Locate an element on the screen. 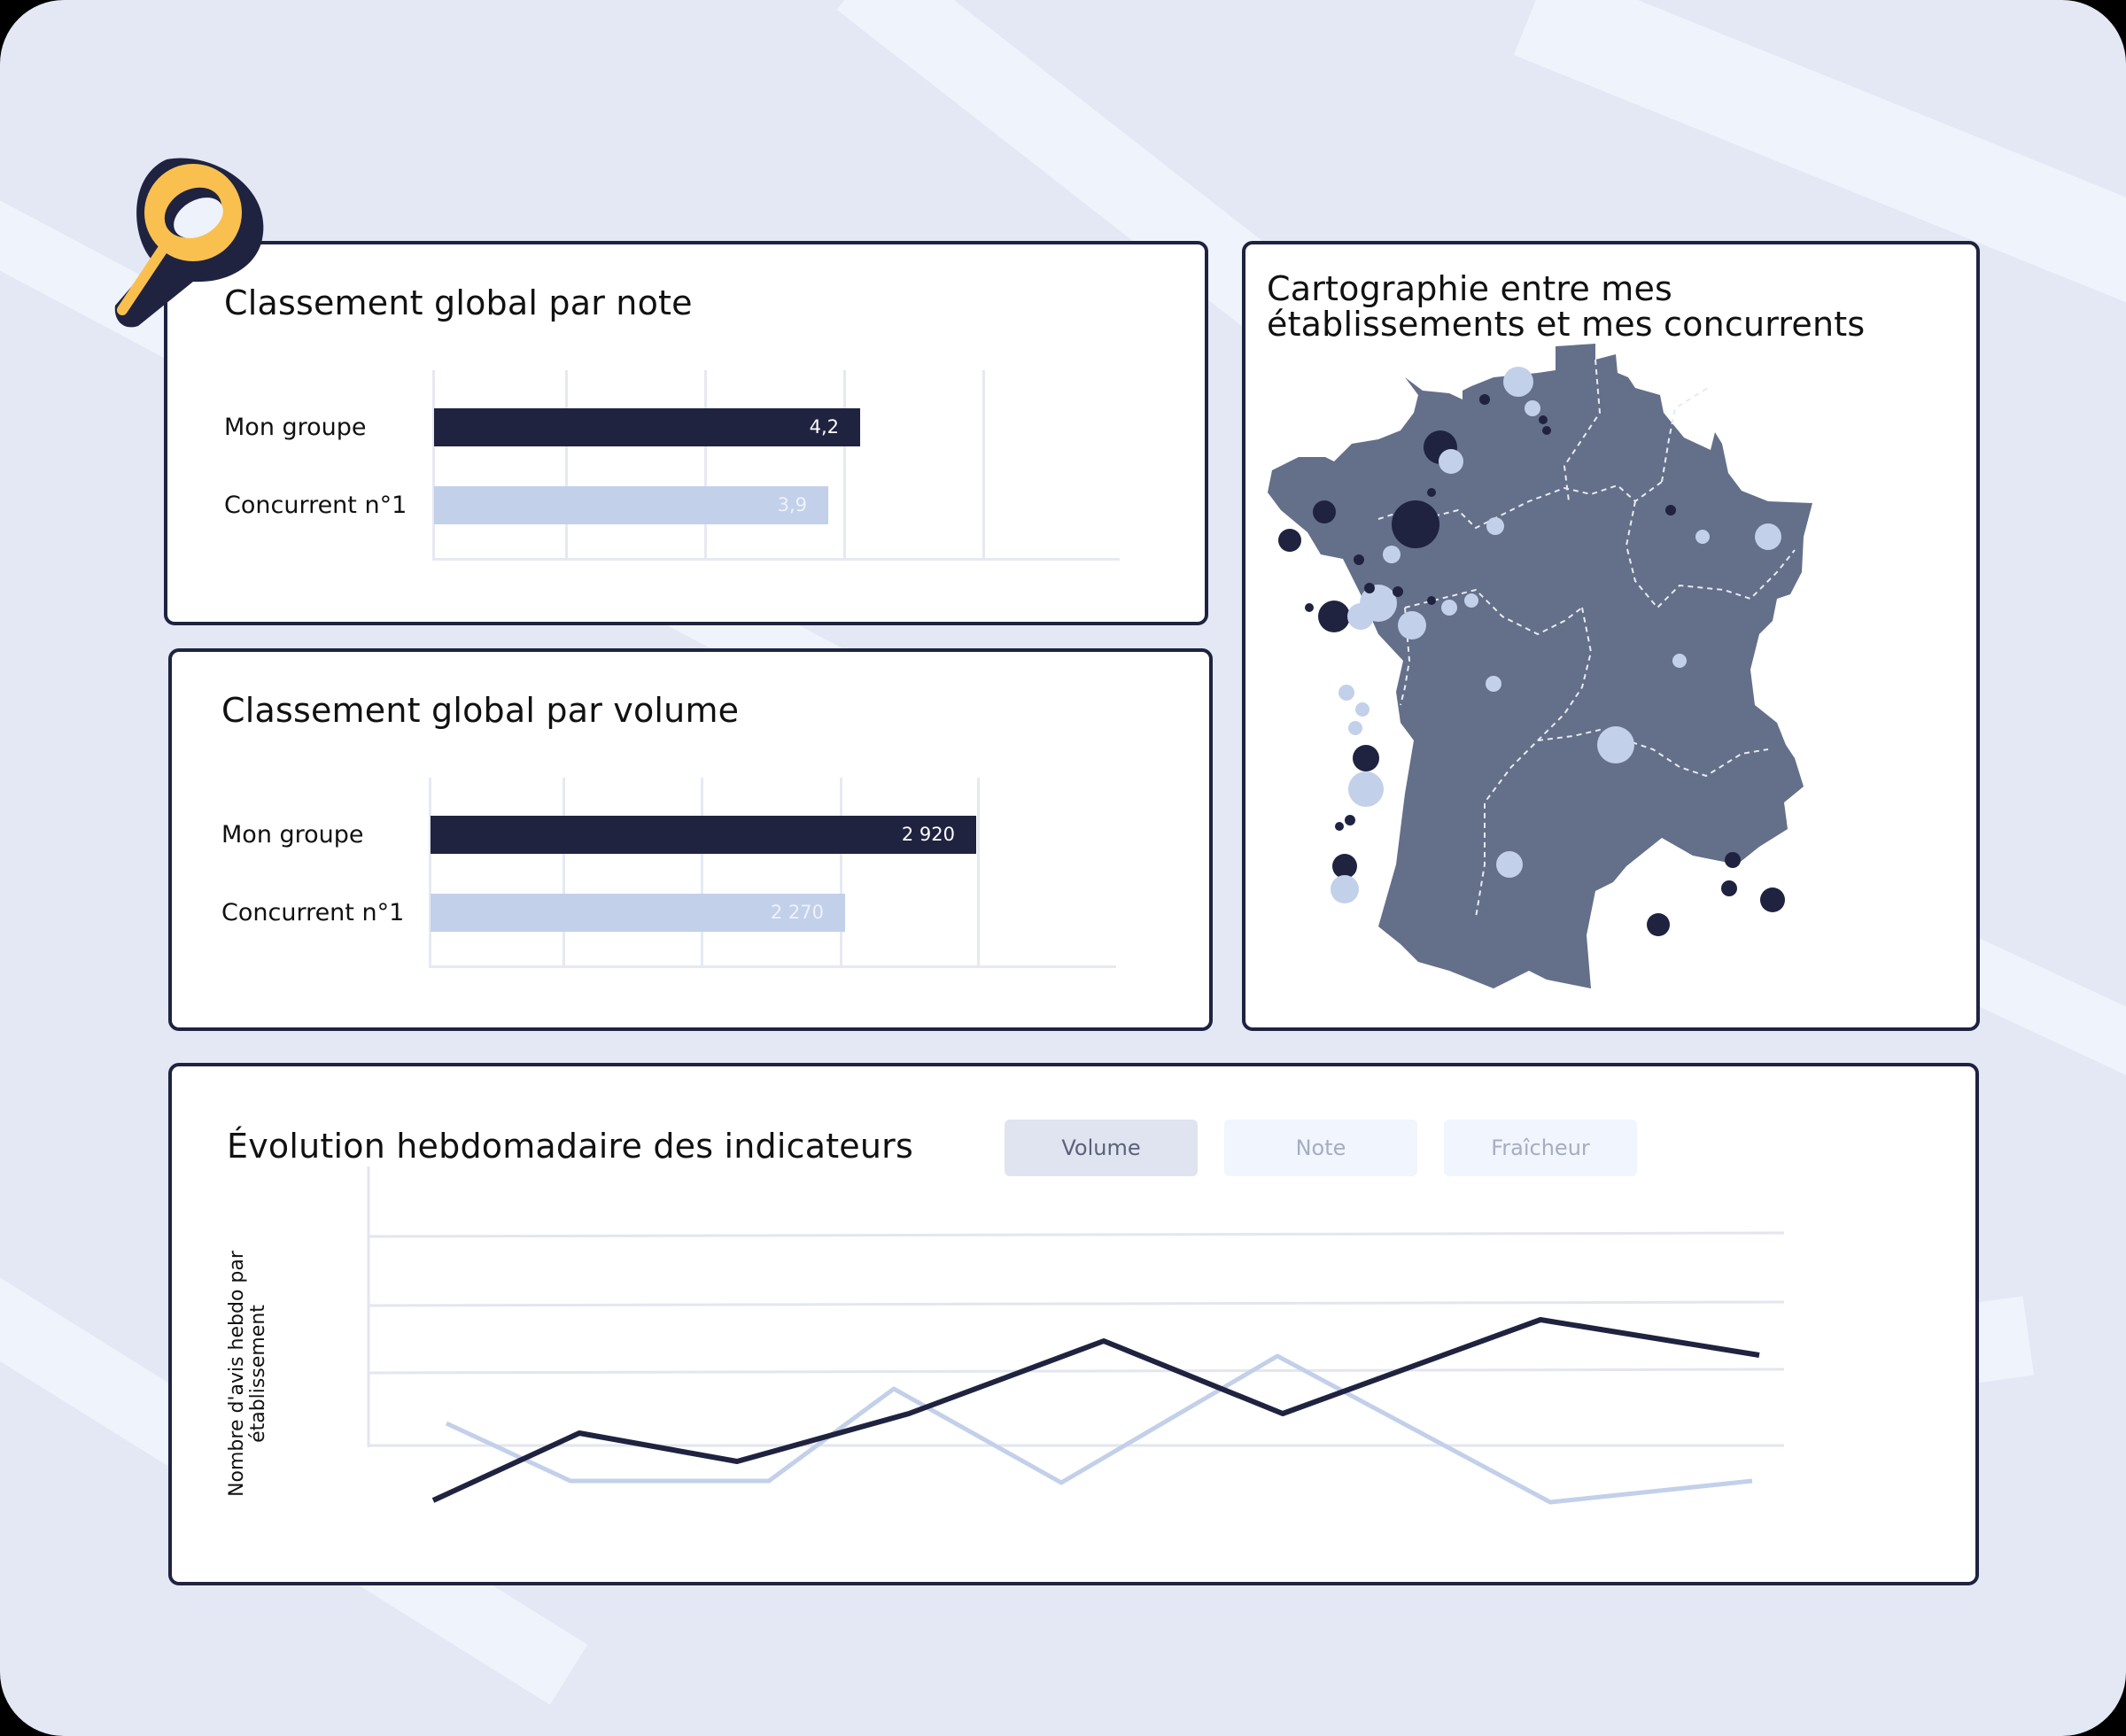 The image size is (2126, 1736). bar-concurrent: 2 270 is located at coordinates (638, 913).